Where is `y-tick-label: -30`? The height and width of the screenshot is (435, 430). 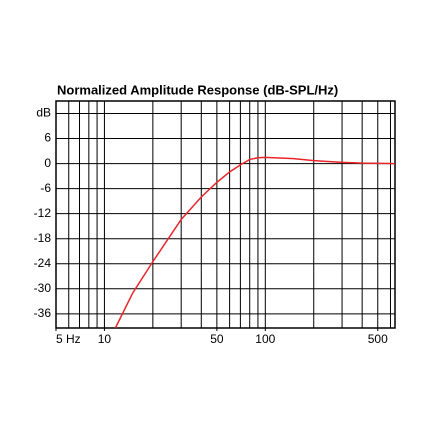 y-tick-label: -30 is located at coordinates (43, 288).